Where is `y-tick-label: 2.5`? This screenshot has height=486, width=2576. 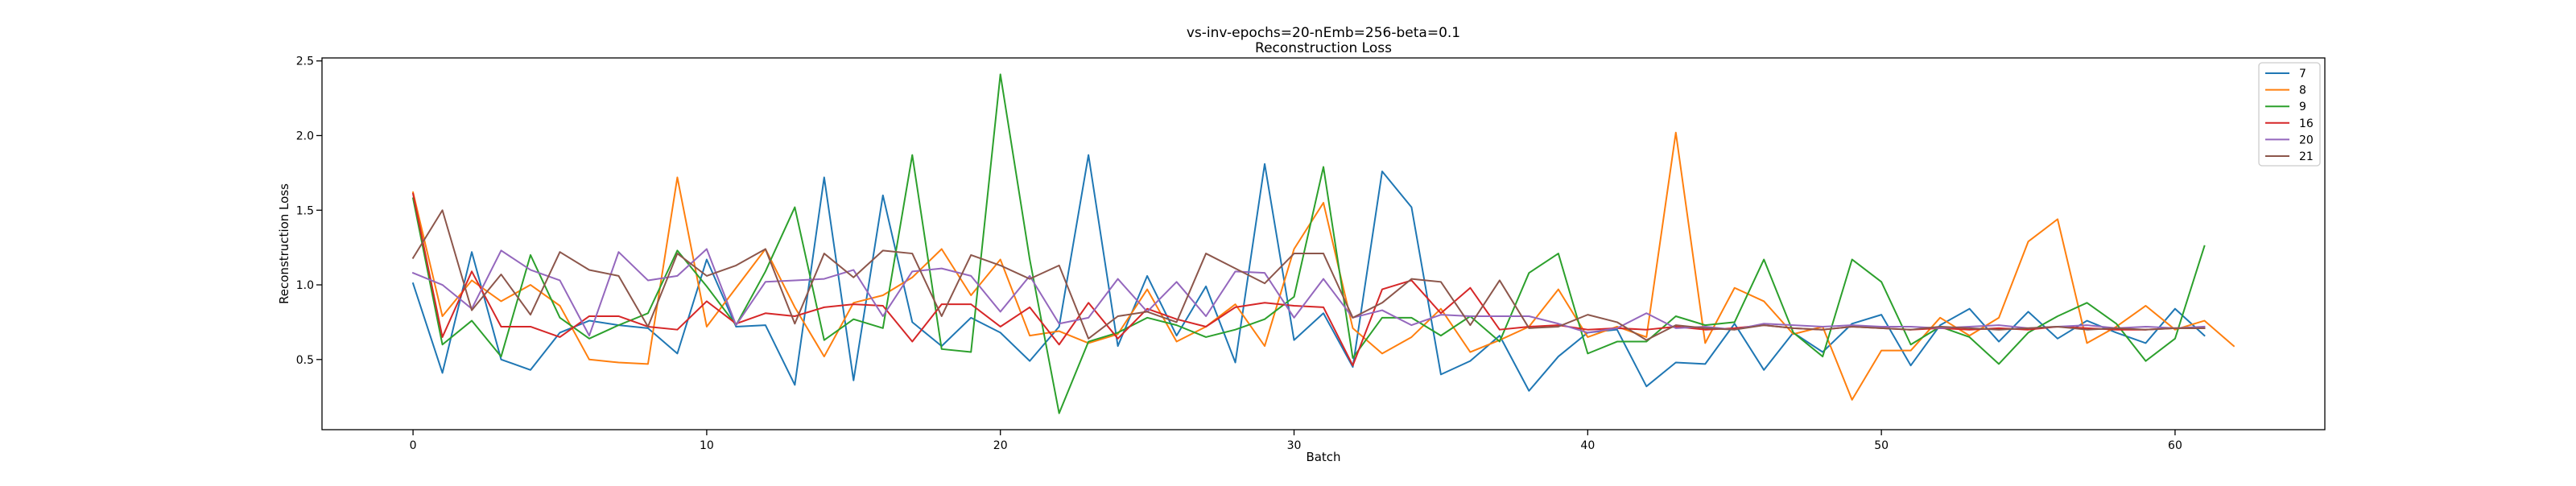 y-tick-label: 2.5 is located at coordinates (305, 62).